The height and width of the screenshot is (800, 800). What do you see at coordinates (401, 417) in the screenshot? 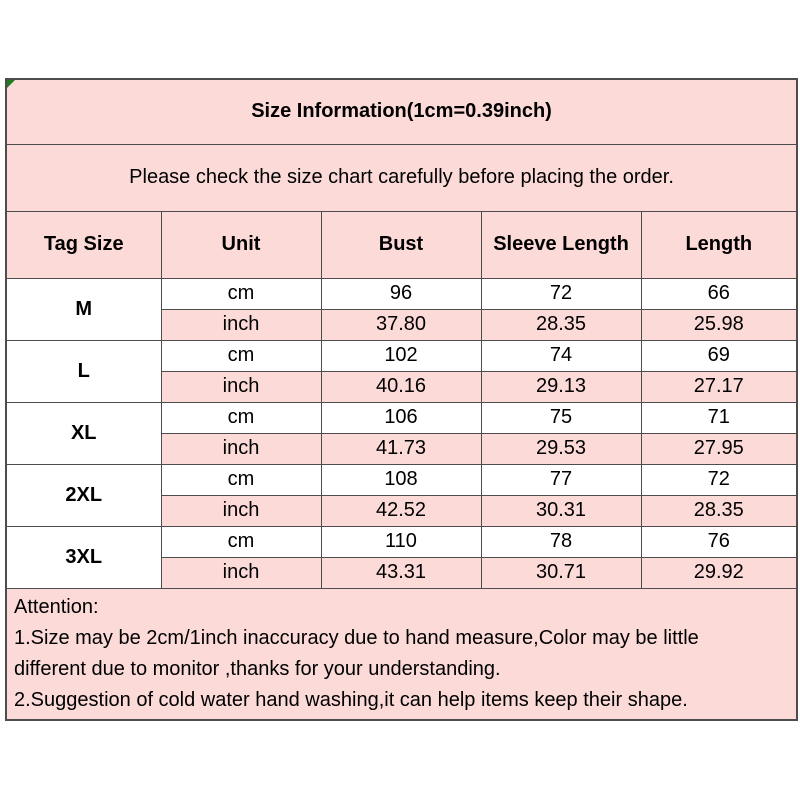
I see `value-cell-bust: 106` at bounding box center [401, 417].